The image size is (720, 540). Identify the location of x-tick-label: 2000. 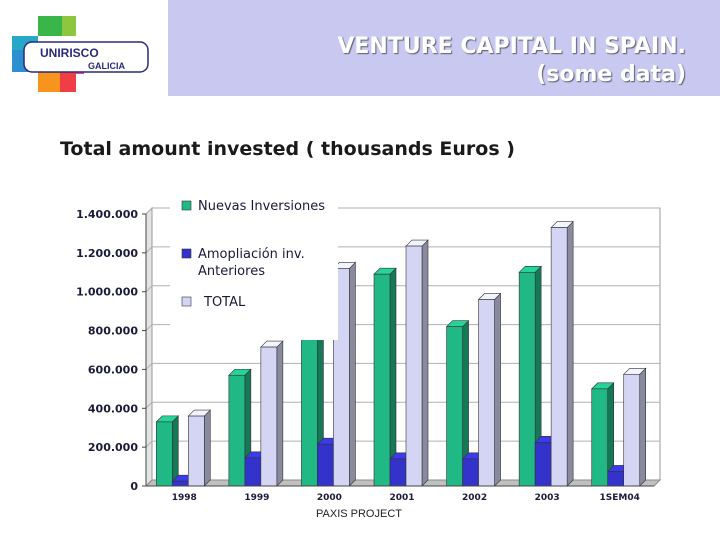
(329, 498).